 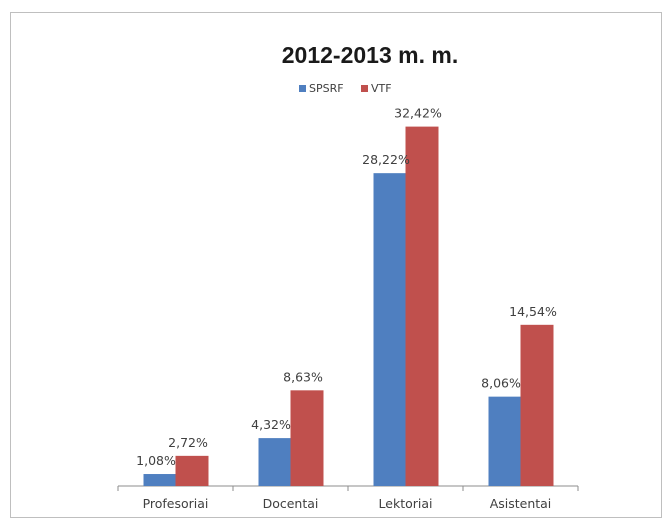 I want to click on bar-vtf-lektoriai, so click(x=422, y=306).